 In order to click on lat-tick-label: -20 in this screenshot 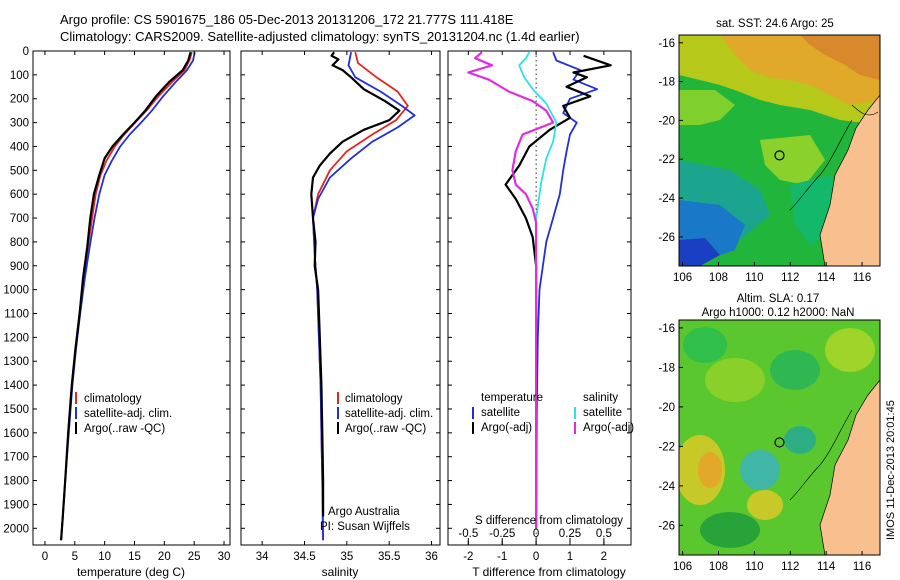, I will do `click(666, 121)`.